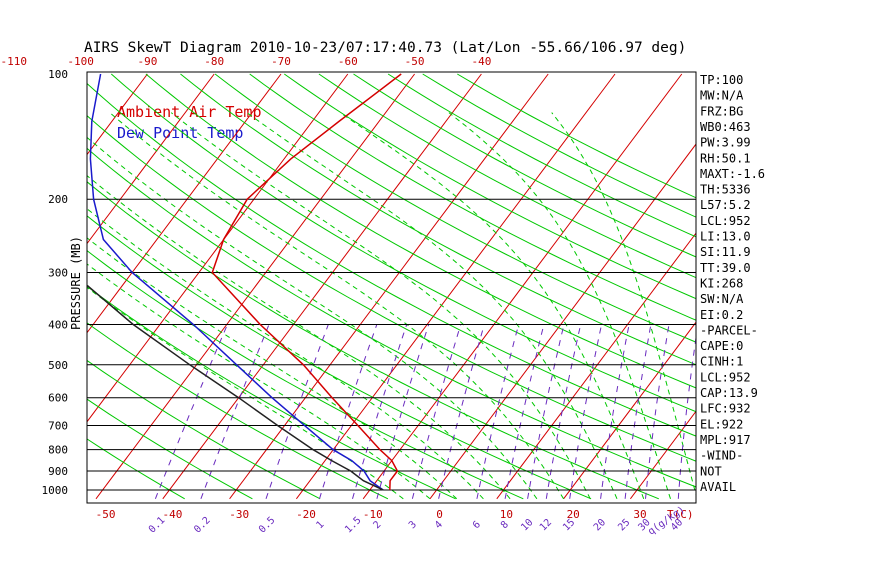 The image size is (870, 564). What do you see at coordinates (106, 514) in the screenshot?
I see `bottom-temp-tick-label: -50` at bounding box center [106, 514].